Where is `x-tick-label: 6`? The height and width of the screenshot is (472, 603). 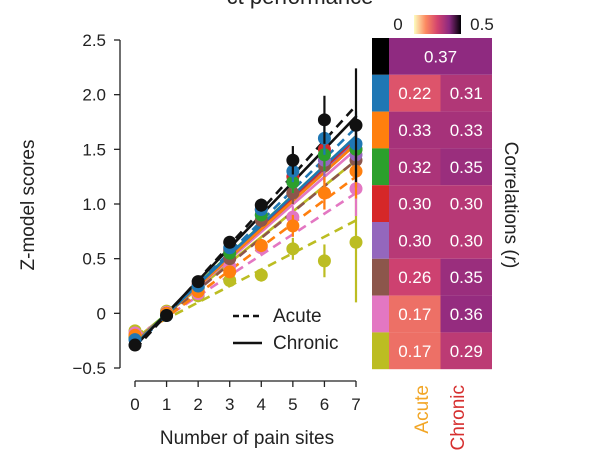
x-tick-label: 6 is located at coordinates (324, 404).